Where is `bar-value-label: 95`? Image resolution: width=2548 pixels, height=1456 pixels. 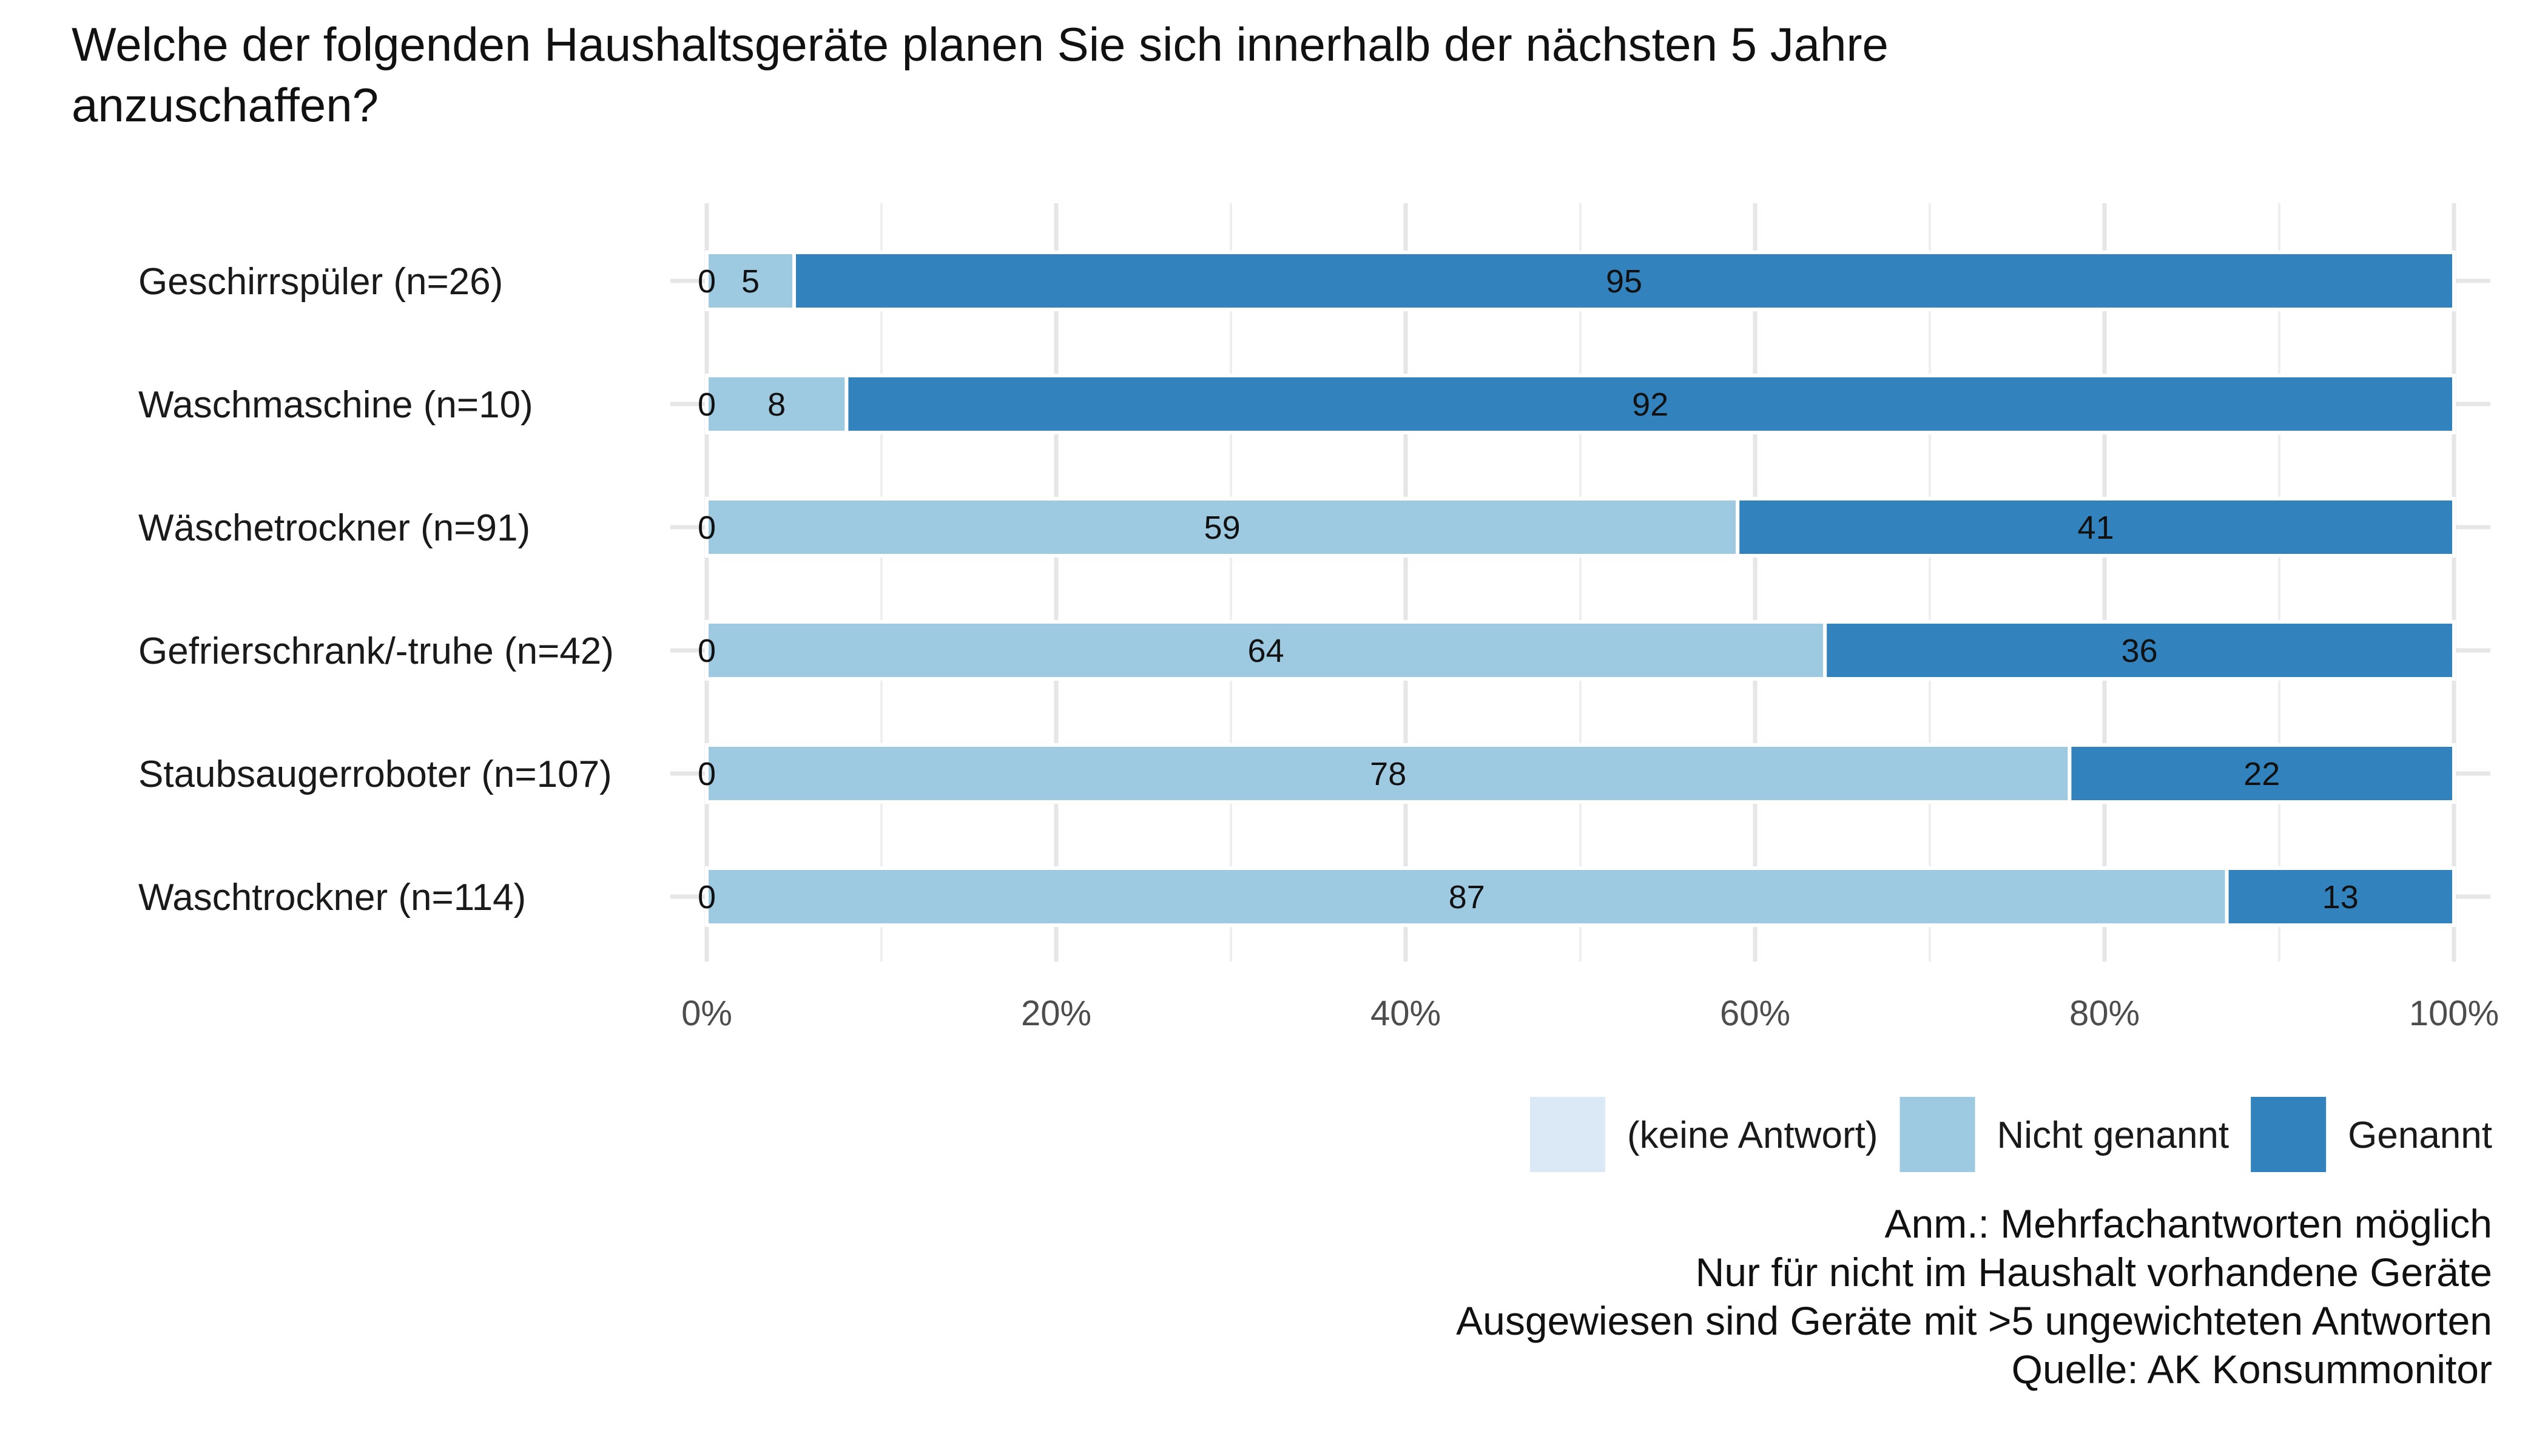 bar-value-label: 95 is located at coordinates (1624, 281).